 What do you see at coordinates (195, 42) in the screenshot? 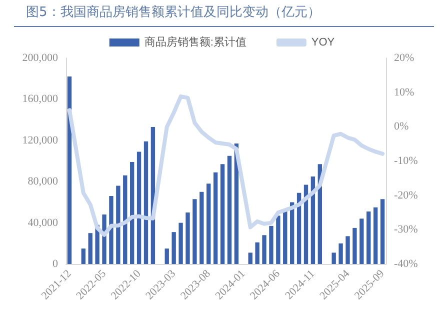
I see `legend-label: 商品房销售额:累计值` at bounding box center [195, 42].